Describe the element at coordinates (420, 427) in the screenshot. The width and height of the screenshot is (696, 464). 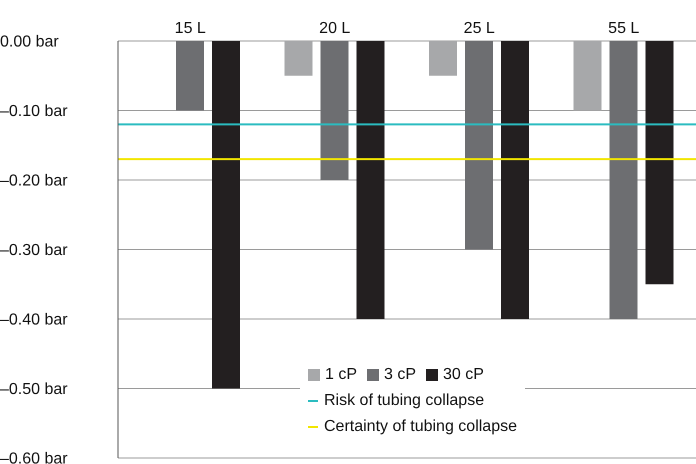
I see `legend-label: Certainty of tubing collapse` at that location.